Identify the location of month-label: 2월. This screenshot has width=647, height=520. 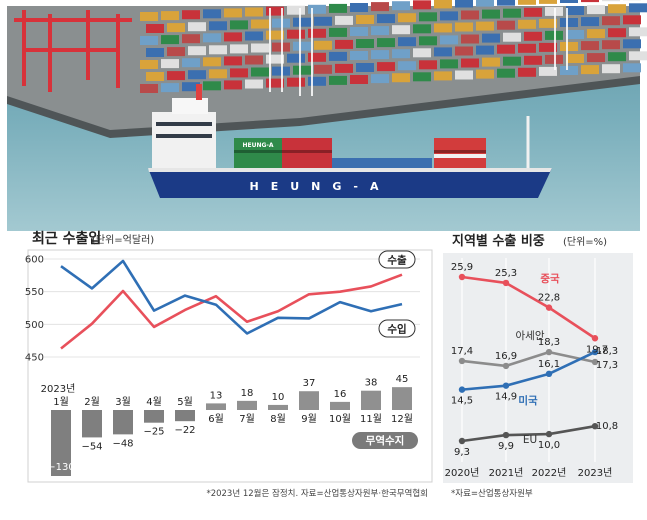
(92, 402).